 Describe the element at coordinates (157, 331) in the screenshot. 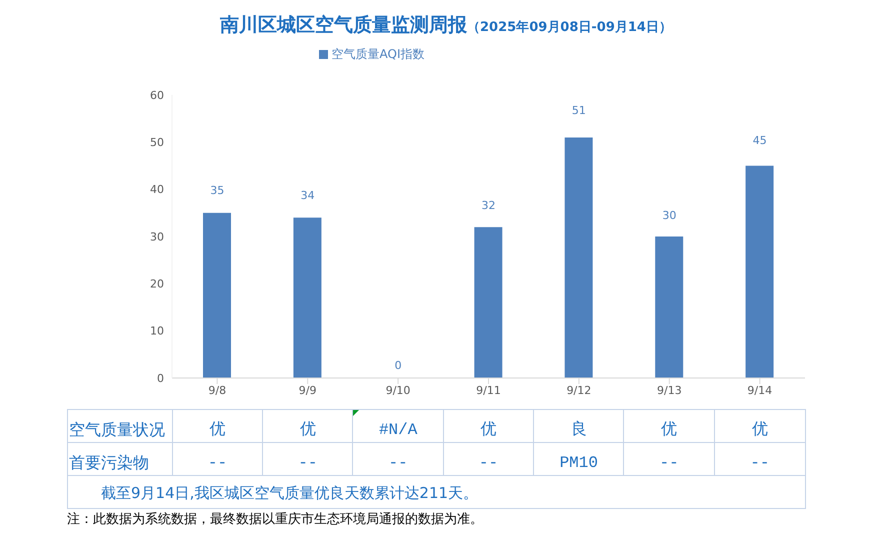

I see `y-tick-label: 10` at that location.